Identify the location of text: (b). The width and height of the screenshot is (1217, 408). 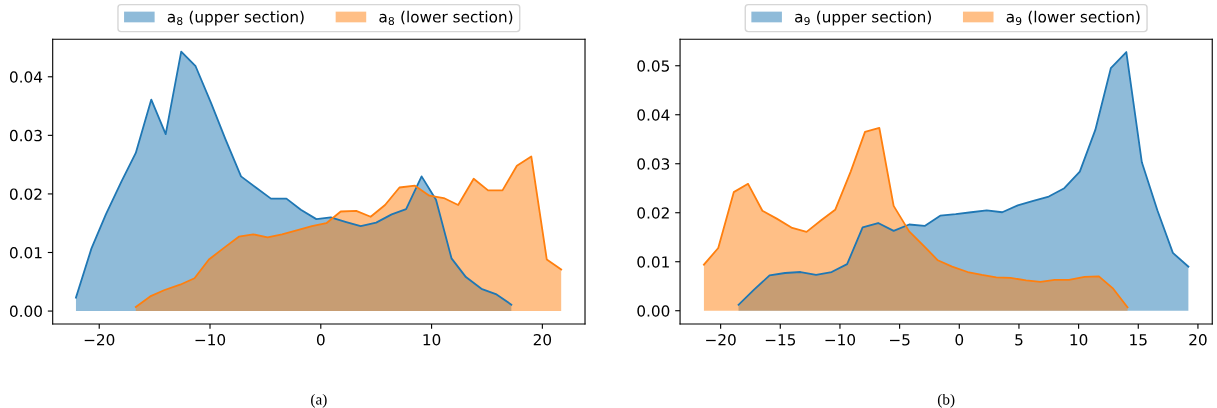
(946, 400).